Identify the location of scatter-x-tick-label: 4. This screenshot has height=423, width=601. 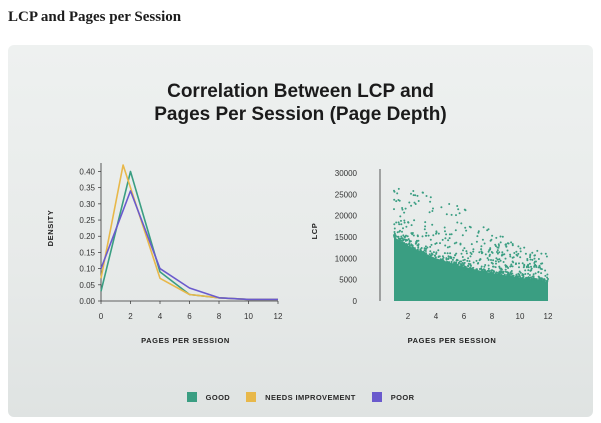
(436, 316).